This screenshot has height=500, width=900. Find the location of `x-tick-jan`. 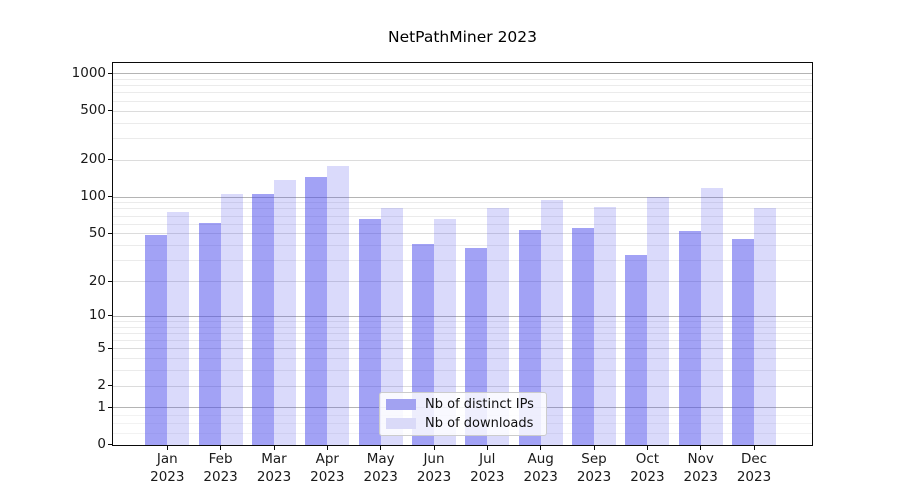

x-tick-jan is located at coordinates (167, 448).